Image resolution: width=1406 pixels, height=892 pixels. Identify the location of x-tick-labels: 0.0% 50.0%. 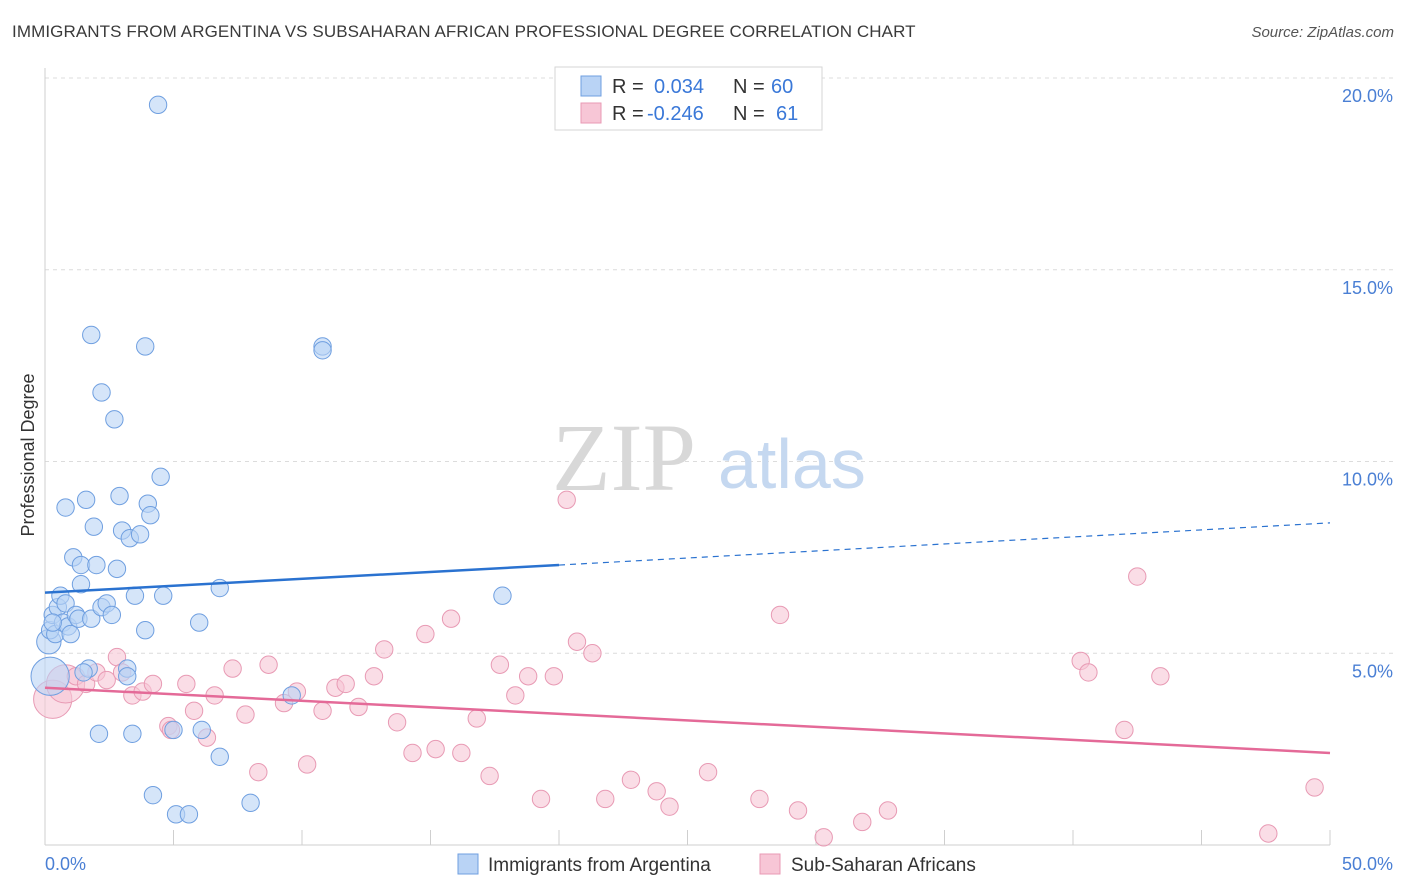
(719, 864).